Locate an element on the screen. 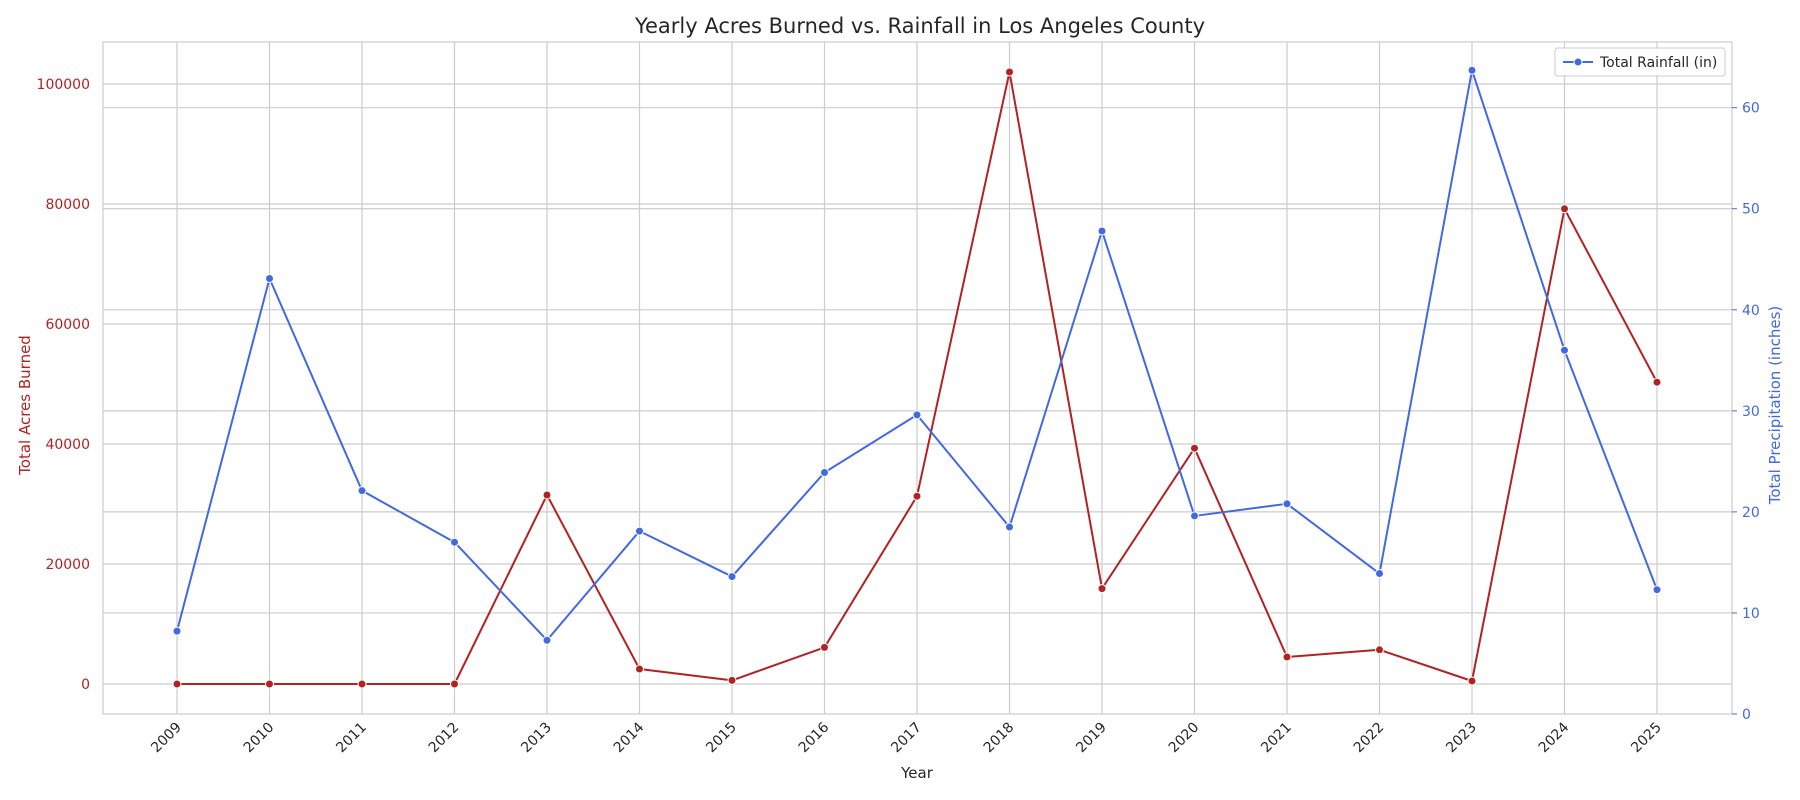  legend-label: Total Rainfall (in) is located at coordinates (1658, 63).